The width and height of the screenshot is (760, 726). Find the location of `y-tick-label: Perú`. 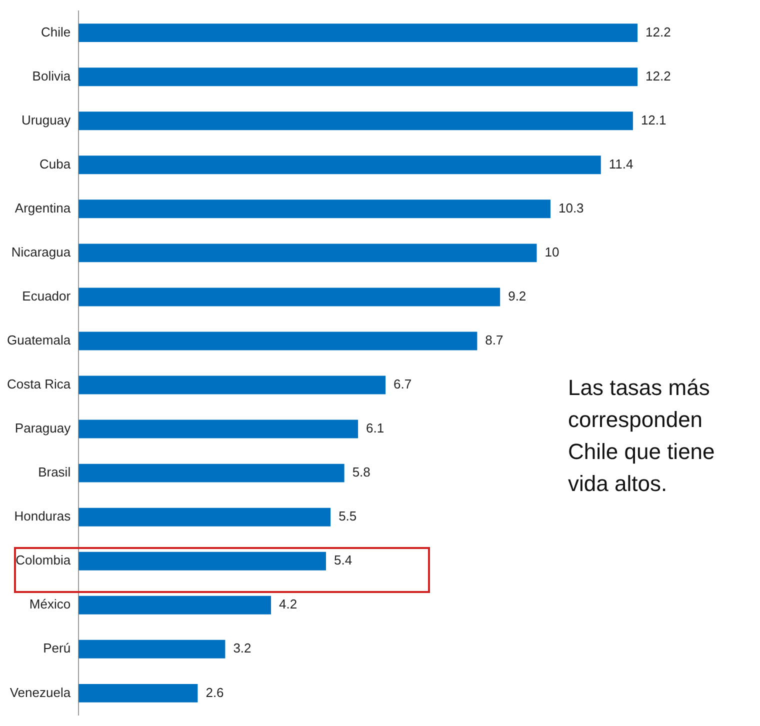

y-tick-label: Perú is located at coordinates (57, 648).